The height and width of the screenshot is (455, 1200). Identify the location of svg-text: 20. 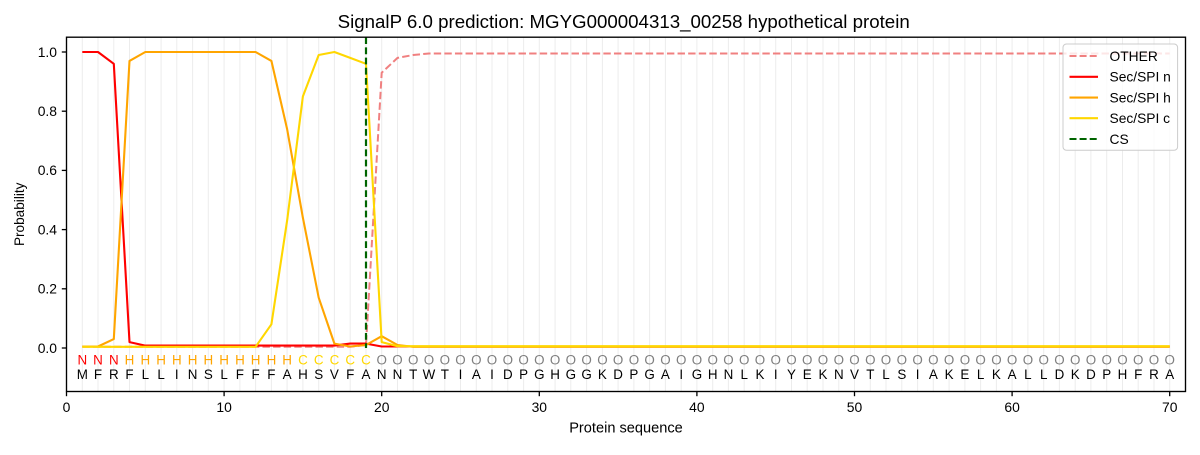
(382, 407).